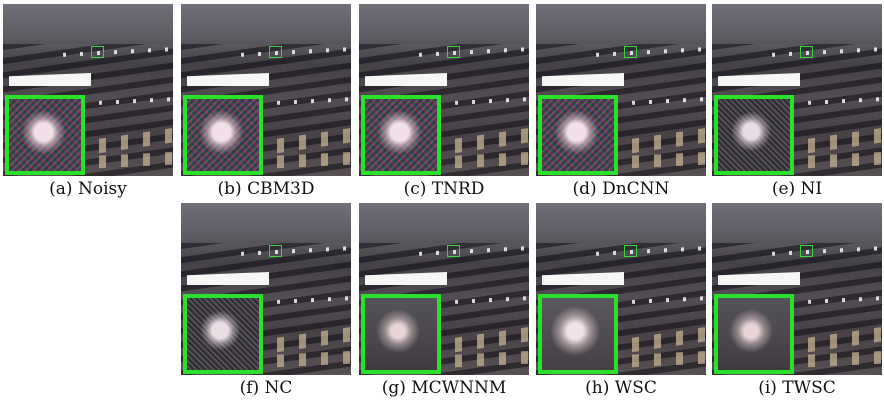  Describe the element at coordinates (621, 189) in the screenshot. I see `caption-dncnn: (d) DnCNN` at that location.